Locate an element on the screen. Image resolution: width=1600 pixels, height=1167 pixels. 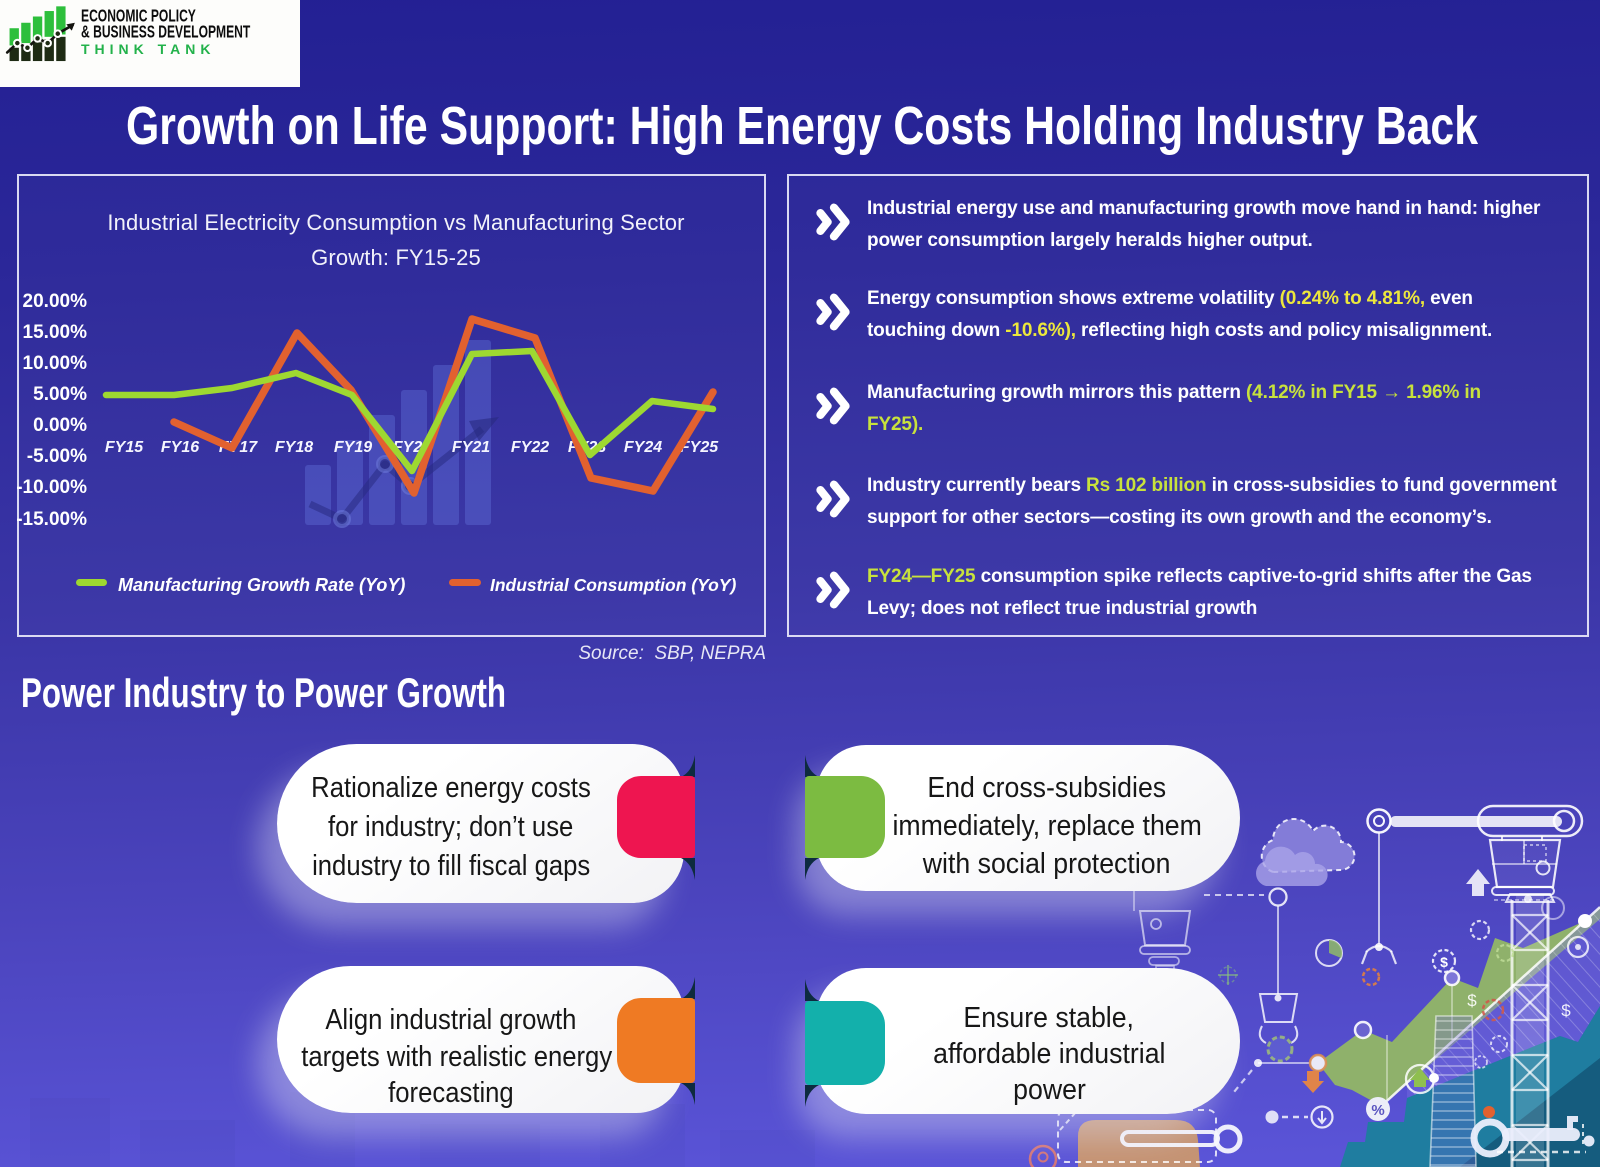
svg-text: -15.00% is located at coordinates (52, 519).